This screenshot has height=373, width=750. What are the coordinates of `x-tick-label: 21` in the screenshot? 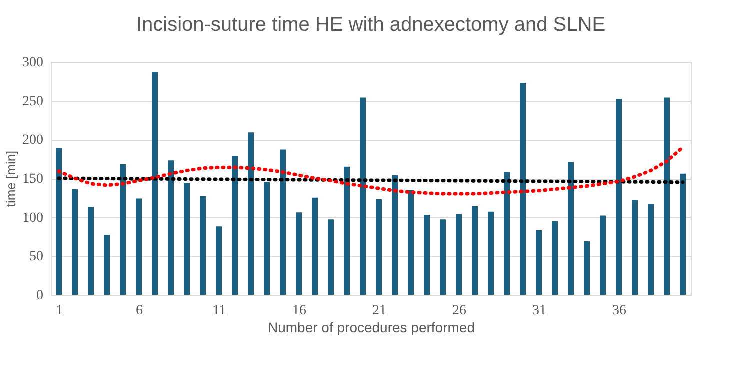 It's located at (379, 311).